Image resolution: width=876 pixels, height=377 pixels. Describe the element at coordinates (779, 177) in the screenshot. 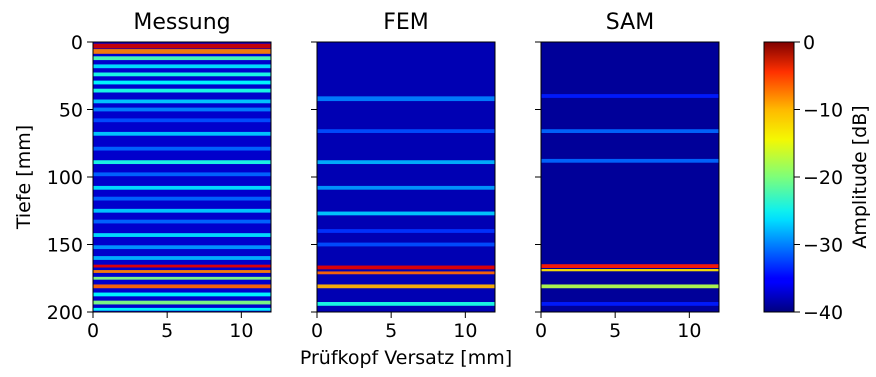

I see `colorbar-gradient` at that location.